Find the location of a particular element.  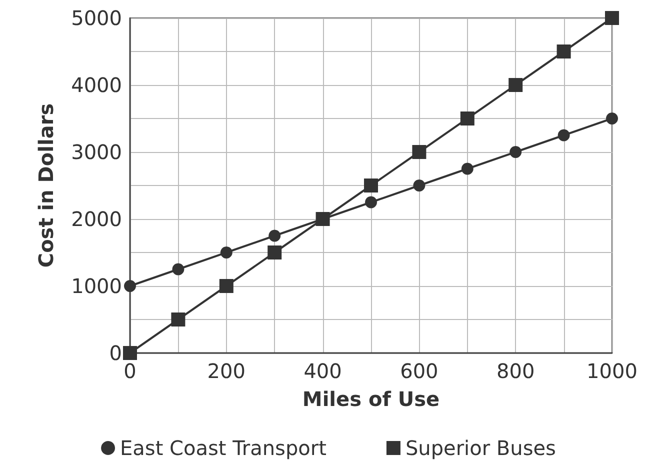

x-axis-title: Miles of Use is located at coordinates (371, 399).